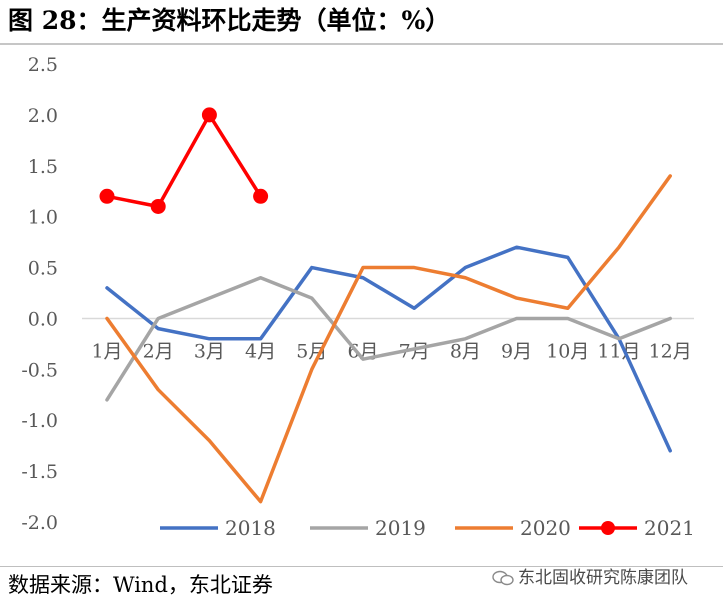 This screenshot has height=606, width=723. What do you see at coordinates (465, 351) in the screenshot?
I see `x-tick-label: 8月` at bounding box center [465, 351].